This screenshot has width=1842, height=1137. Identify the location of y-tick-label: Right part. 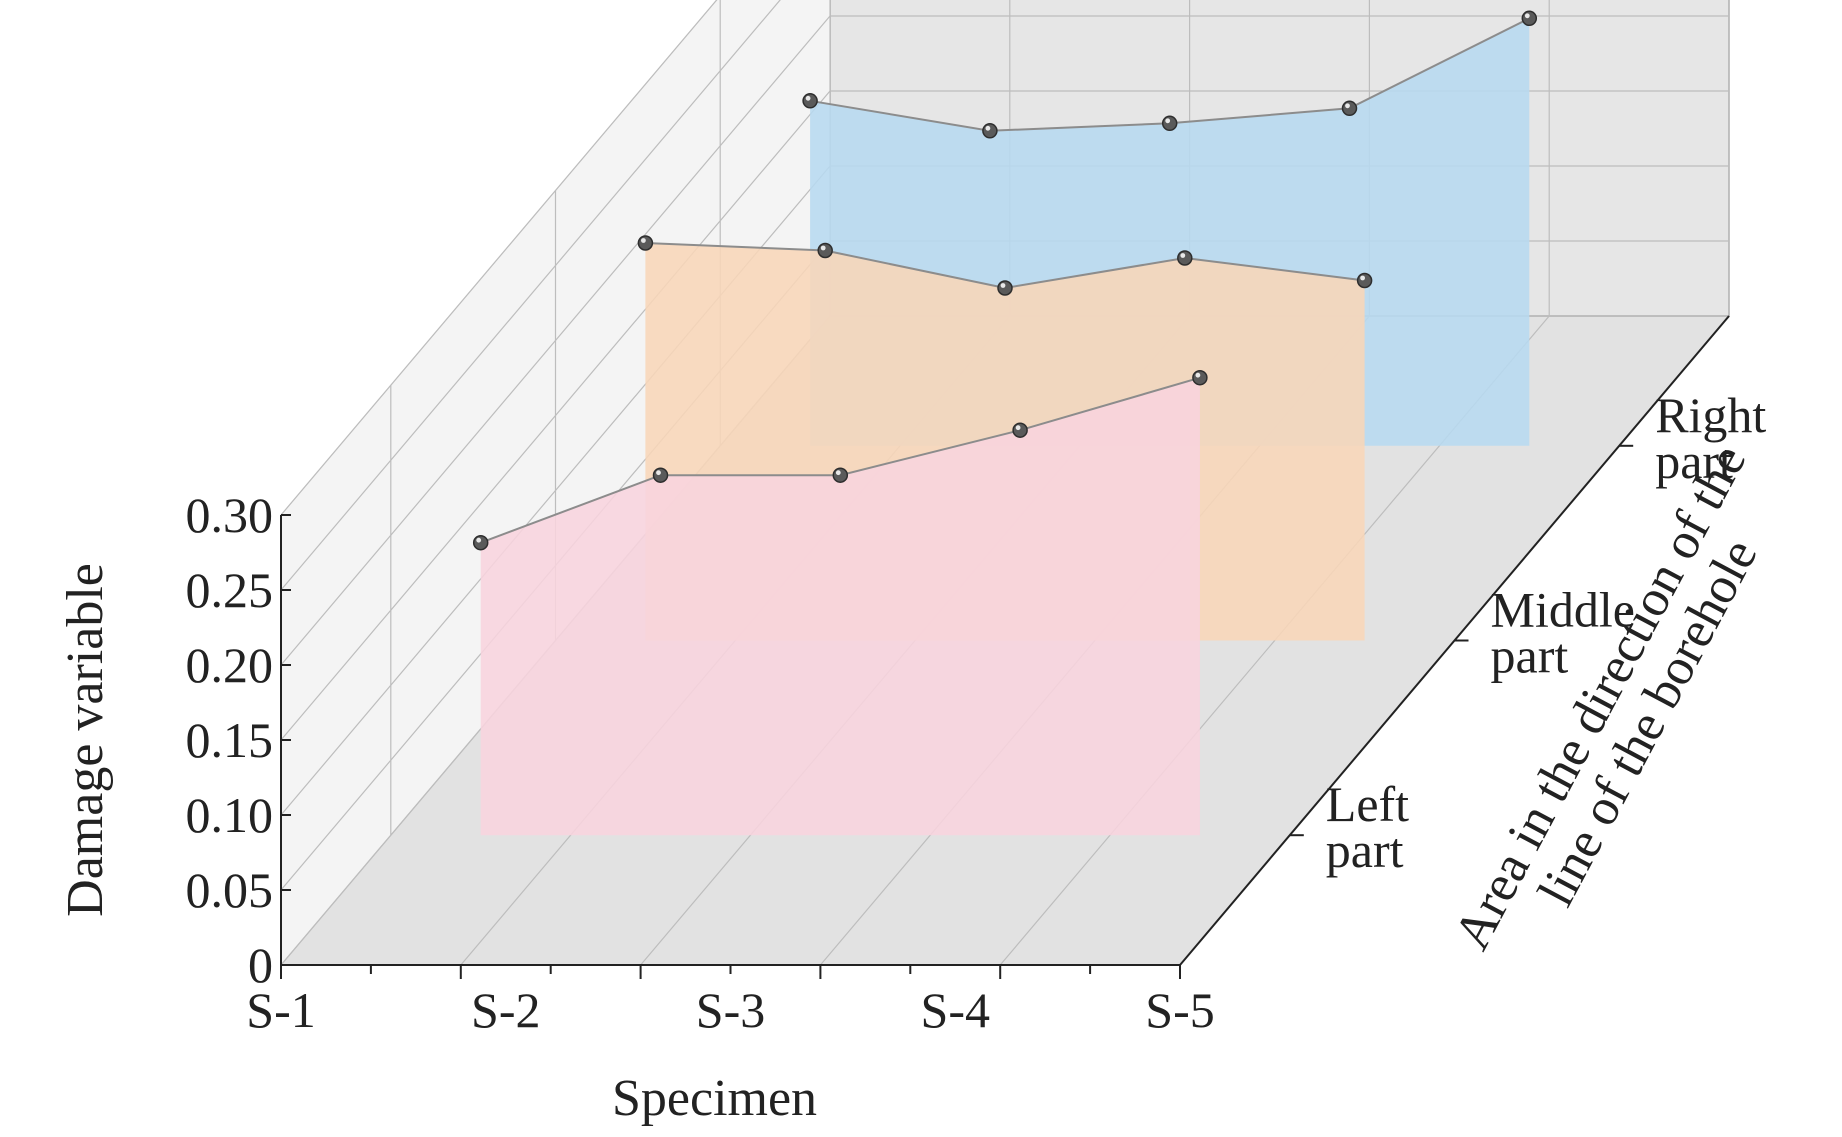
(1710, 438).